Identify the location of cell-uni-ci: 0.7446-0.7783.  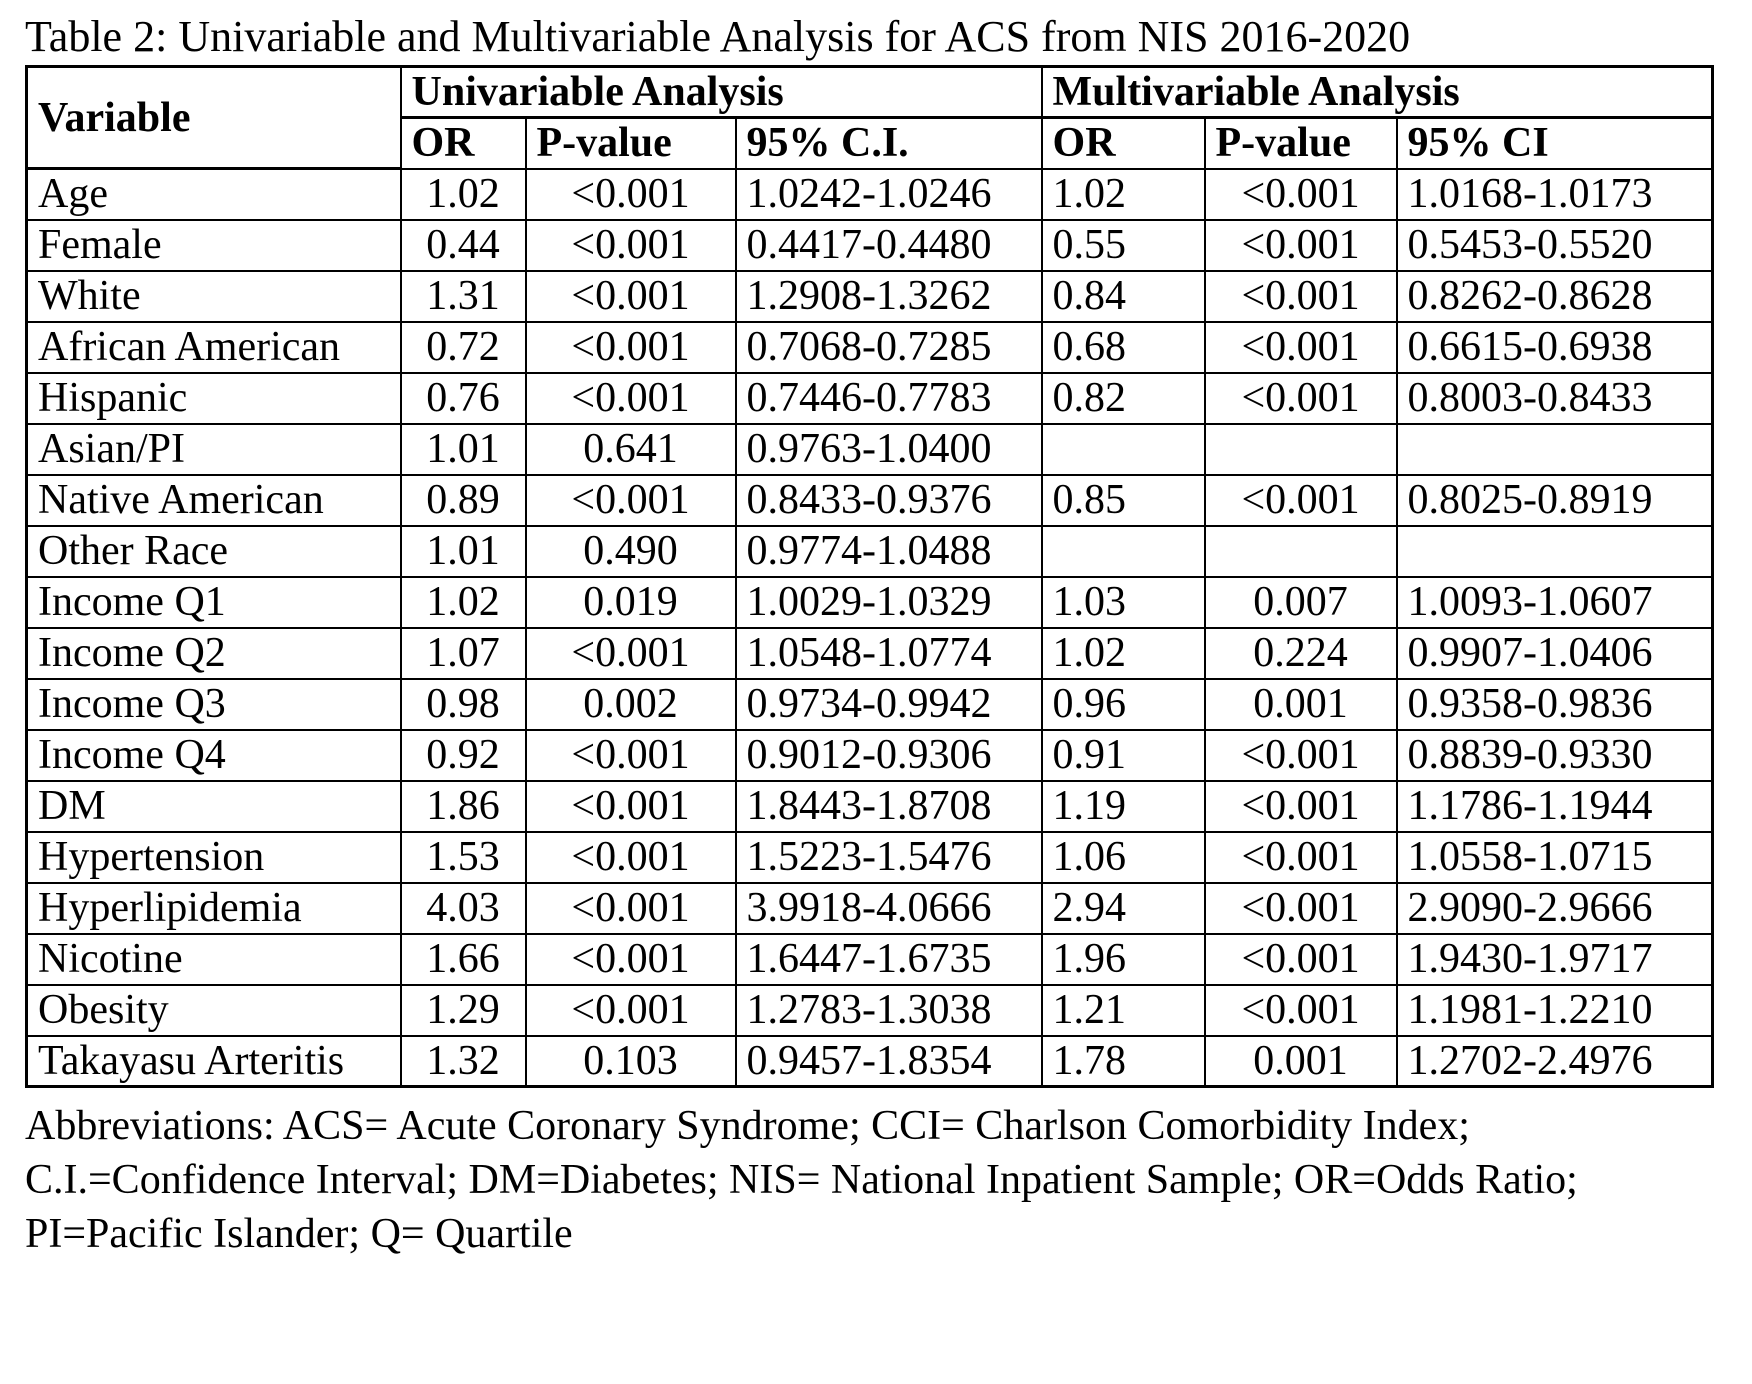
(888, 398).